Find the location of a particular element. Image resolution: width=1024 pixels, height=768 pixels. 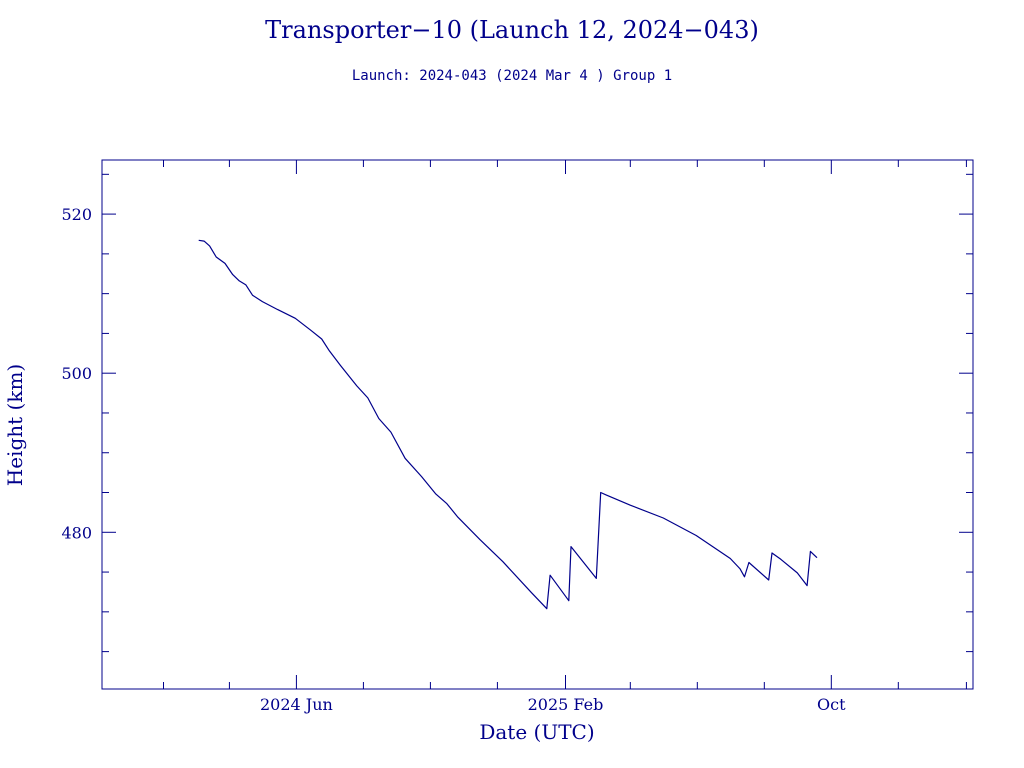

x-tick-label: 2024 Jun is located at coordinates (296, 704).